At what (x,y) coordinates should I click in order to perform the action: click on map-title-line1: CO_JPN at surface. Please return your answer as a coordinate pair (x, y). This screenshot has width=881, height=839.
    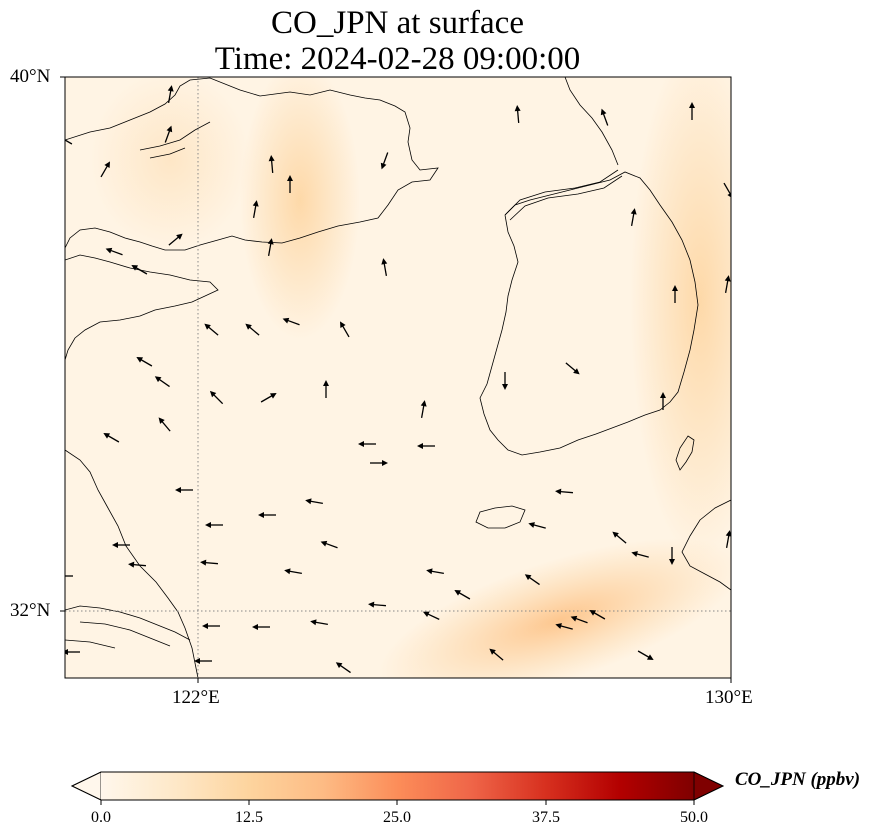
    Looking at the image, I should click on (397, 23).